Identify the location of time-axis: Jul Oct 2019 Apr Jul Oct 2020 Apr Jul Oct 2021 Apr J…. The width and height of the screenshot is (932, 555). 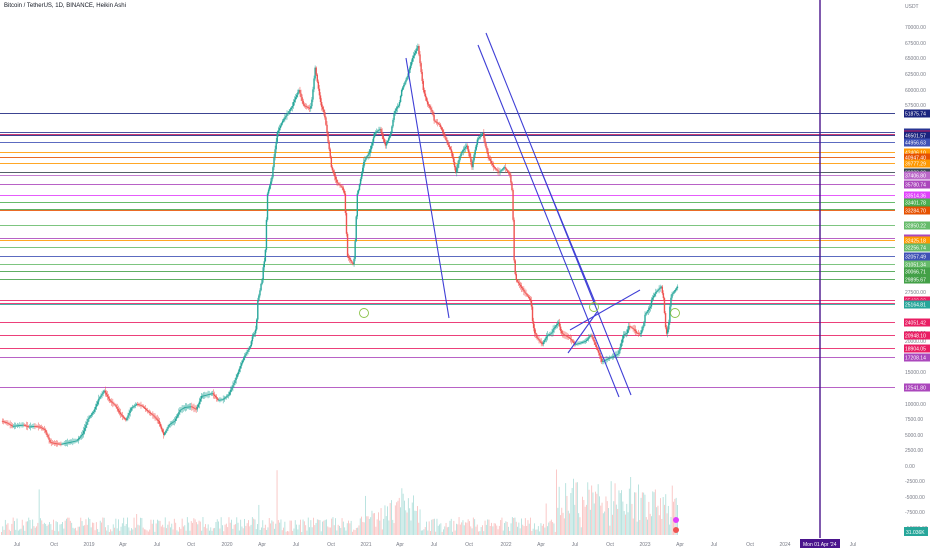
(435, 545).